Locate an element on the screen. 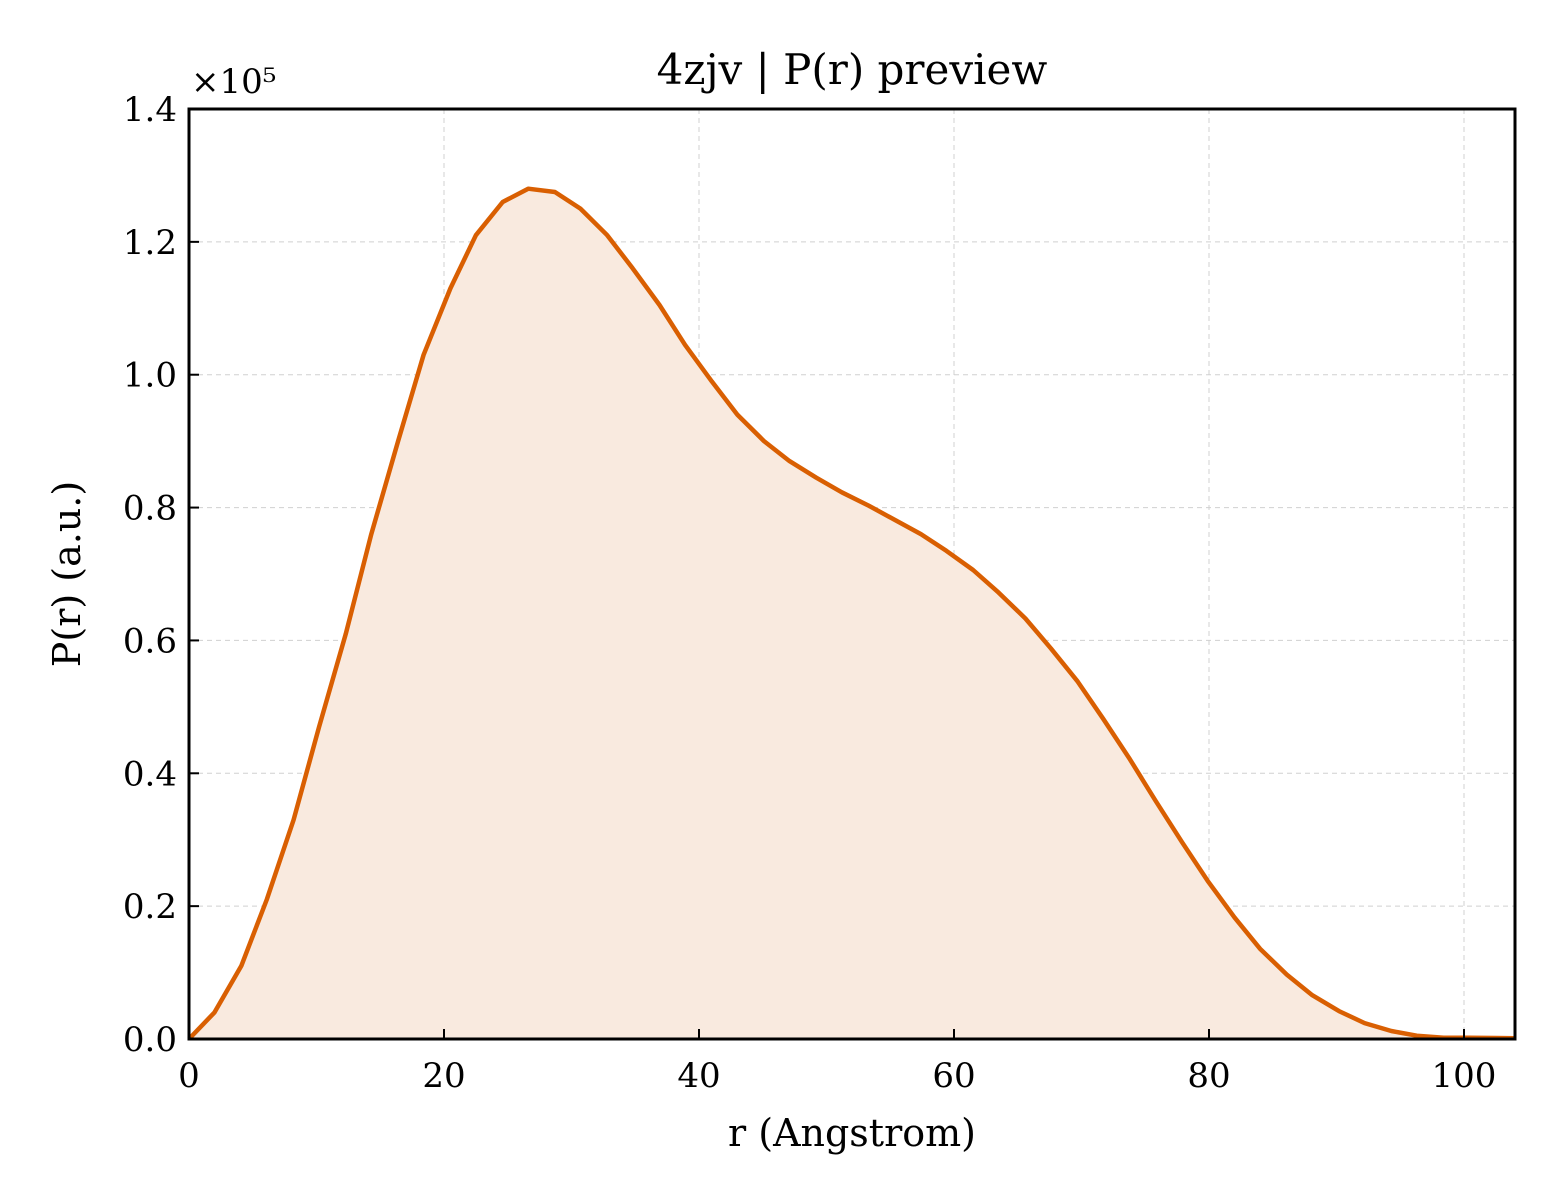 This screenshot has height=1200, width=1560. y-multiplier-label: ×10⁵ is located at coordinates (233, 82).